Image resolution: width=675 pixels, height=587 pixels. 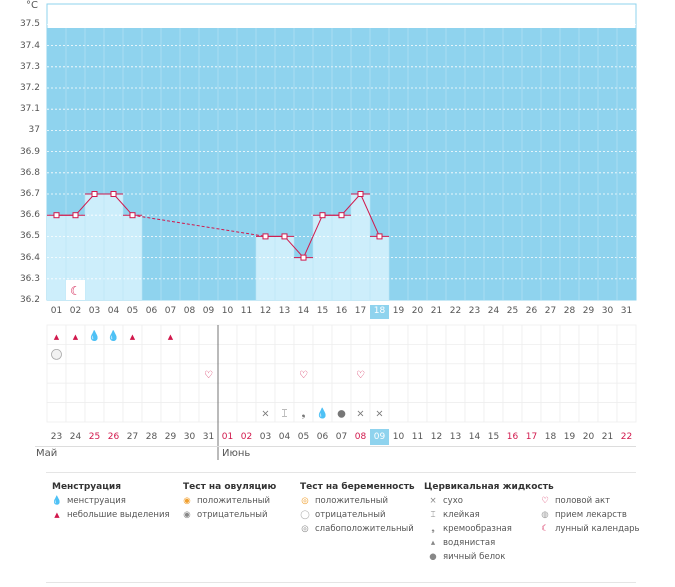 I want to click on day-label: 02, so click(x=75, y=311).